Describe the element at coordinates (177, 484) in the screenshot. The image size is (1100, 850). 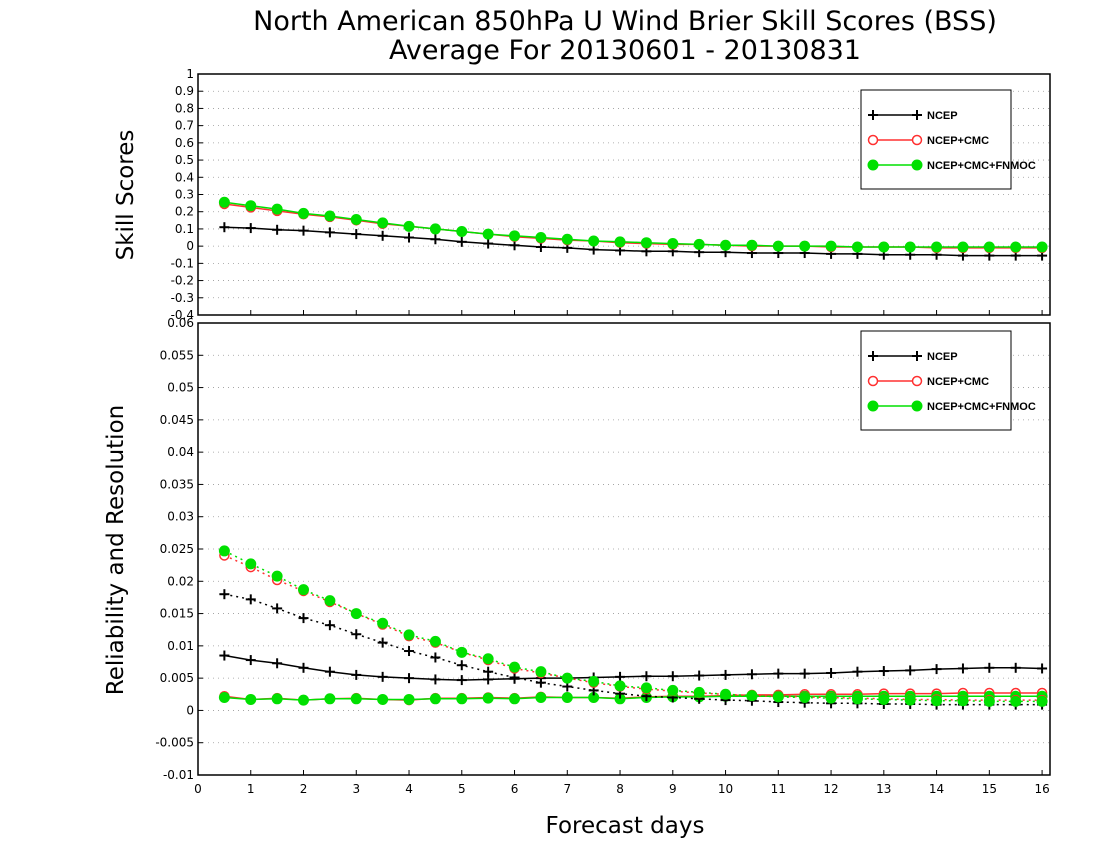
I see `bottom-ytick-label: 0.035` at that location.